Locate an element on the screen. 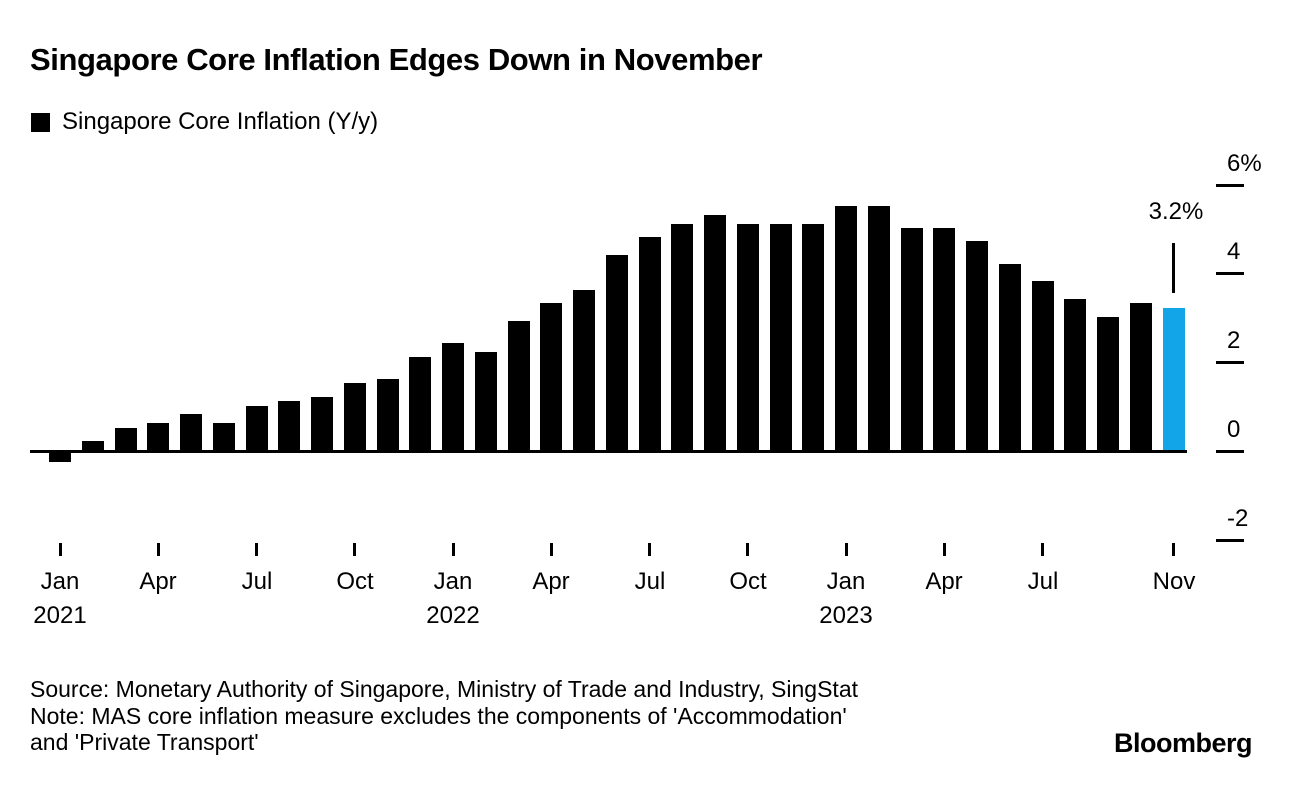  y-tick-label: 2 is located at coordinates (1234, 340).